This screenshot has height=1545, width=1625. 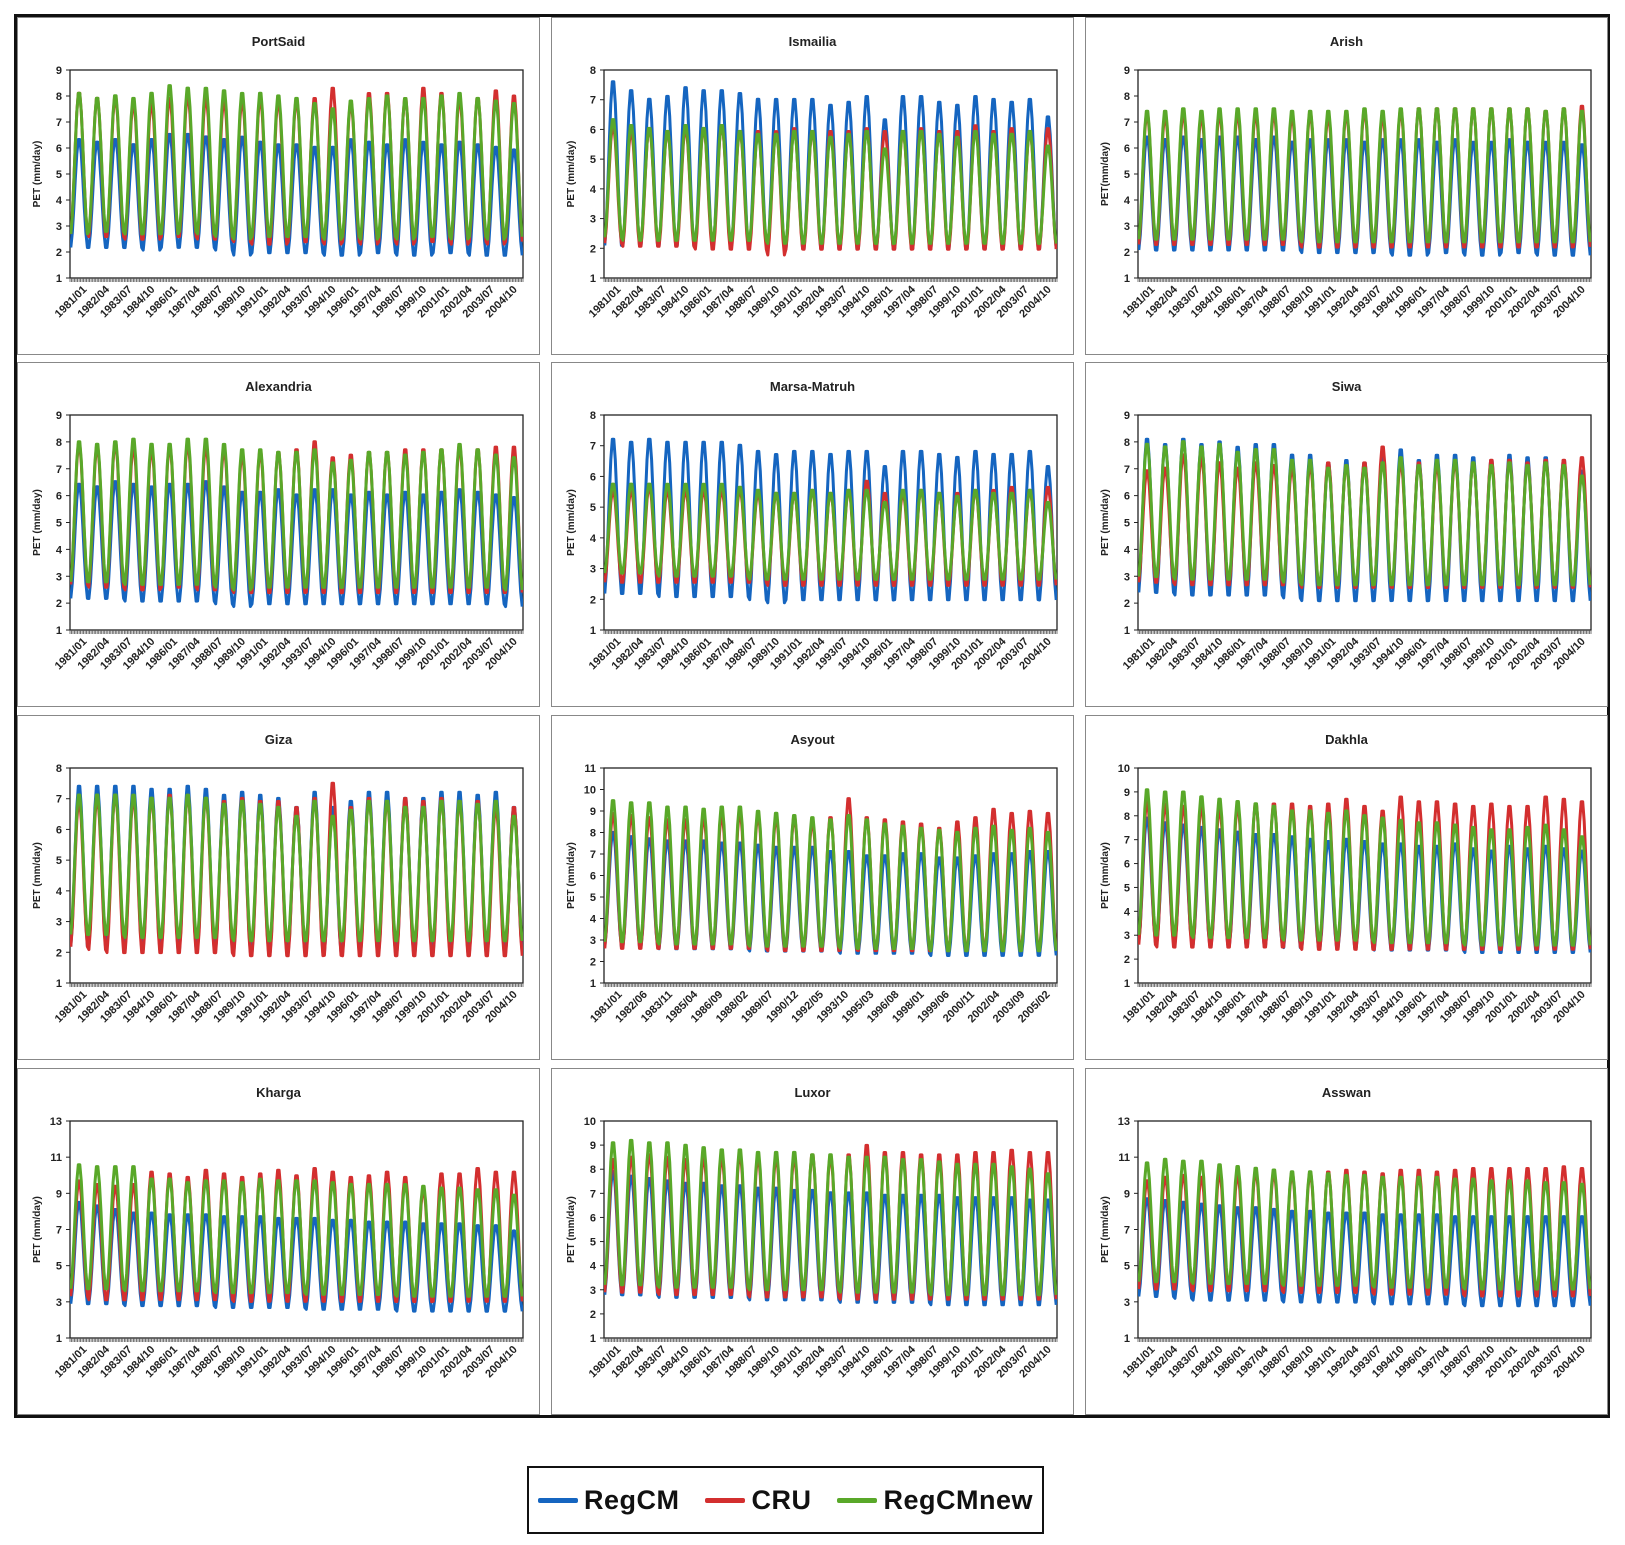 What do you see at coordinates (557, 1500) in the screenshot?
I see `legend-swatch-regcm` at bounding box center [557, 1500].